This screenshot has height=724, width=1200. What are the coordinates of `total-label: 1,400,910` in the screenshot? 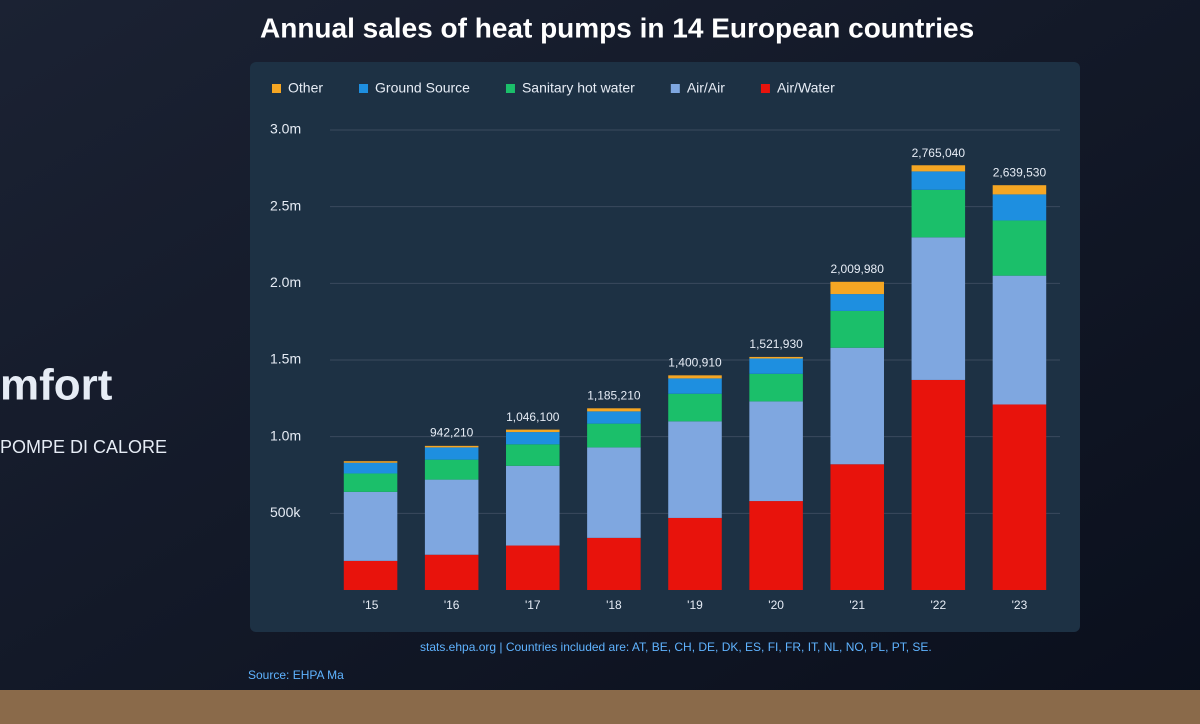 It's located at (695, 362).